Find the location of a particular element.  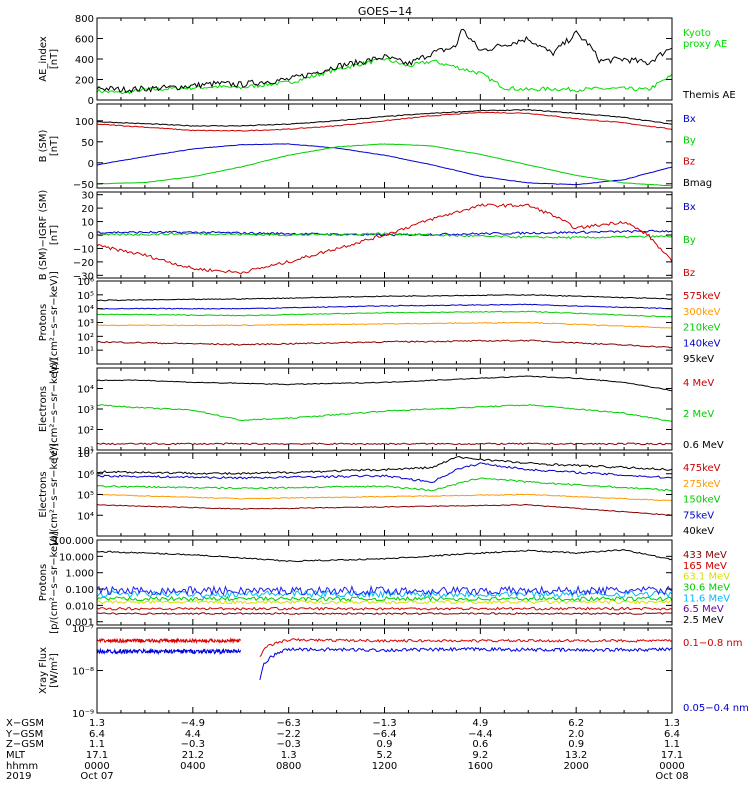

orbit-value: −2.2 is located at coordinates (289, 734).